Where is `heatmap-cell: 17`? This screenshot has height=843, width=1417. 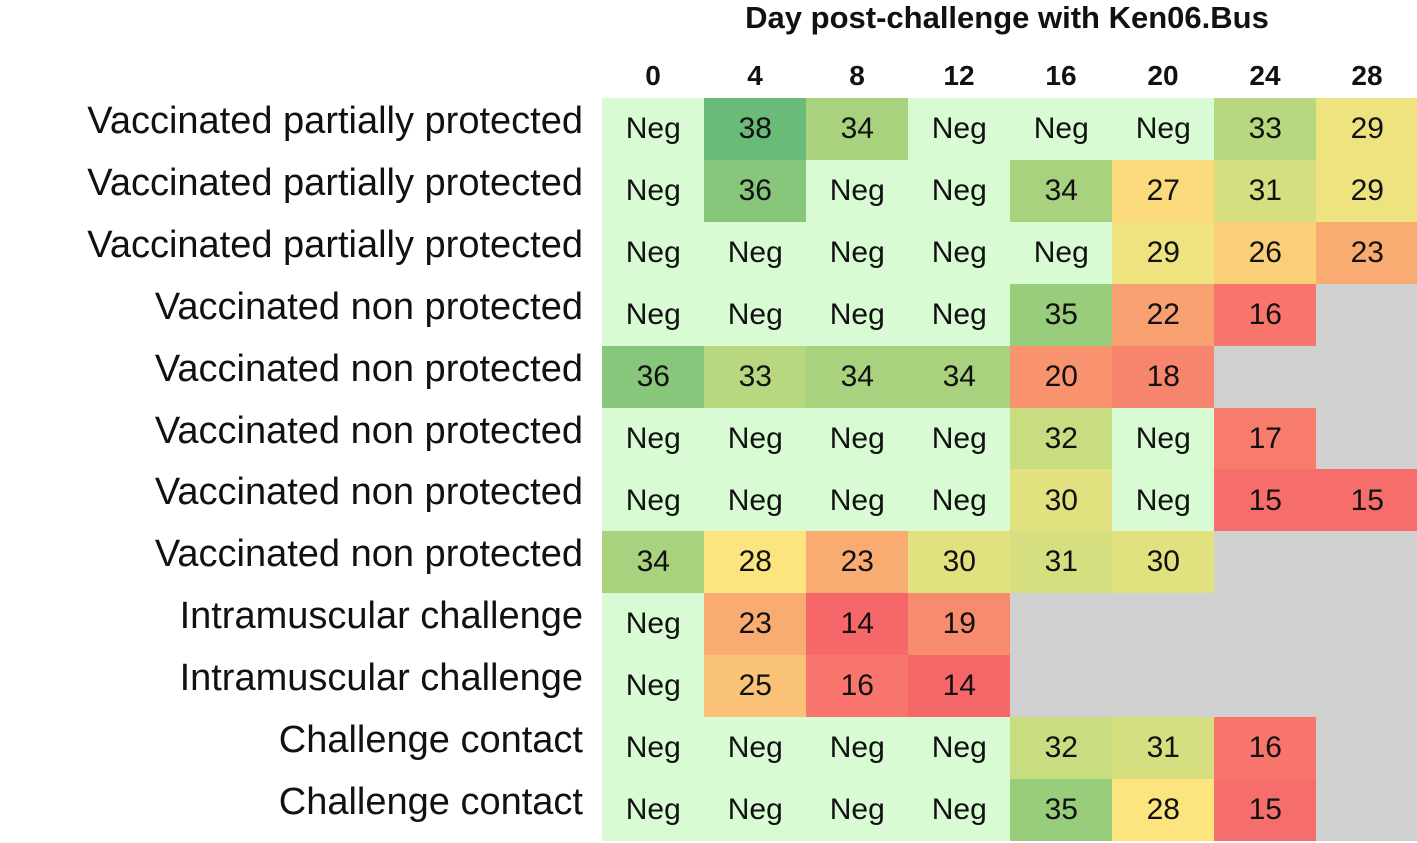
heatmap-cell: 17 is located at coordinates (1265, 438).